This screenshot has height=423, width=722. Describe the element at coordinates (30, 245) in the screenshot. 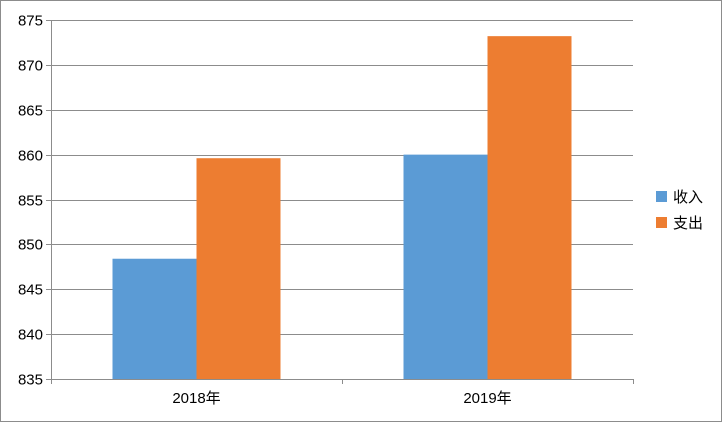

I see `y-tick-label: 850` at that location.